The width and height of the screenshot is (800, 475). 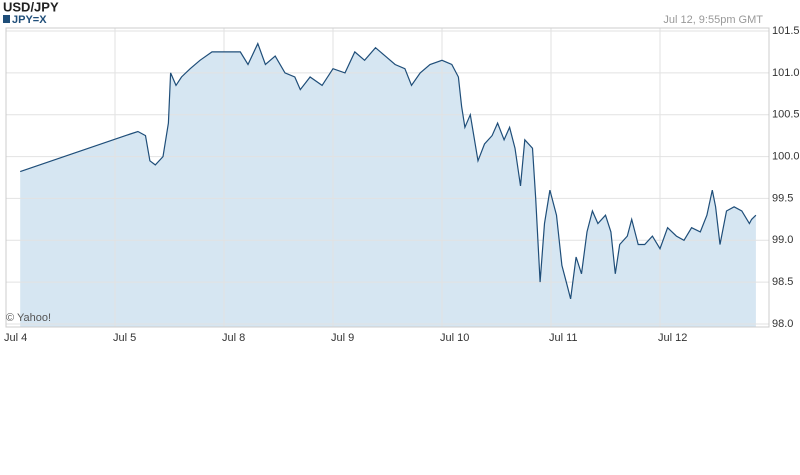 What do you see at coordinates (29, 20) in the screenshot?
I see `legend-label: JPY=X` at bounding box center [29, 20].